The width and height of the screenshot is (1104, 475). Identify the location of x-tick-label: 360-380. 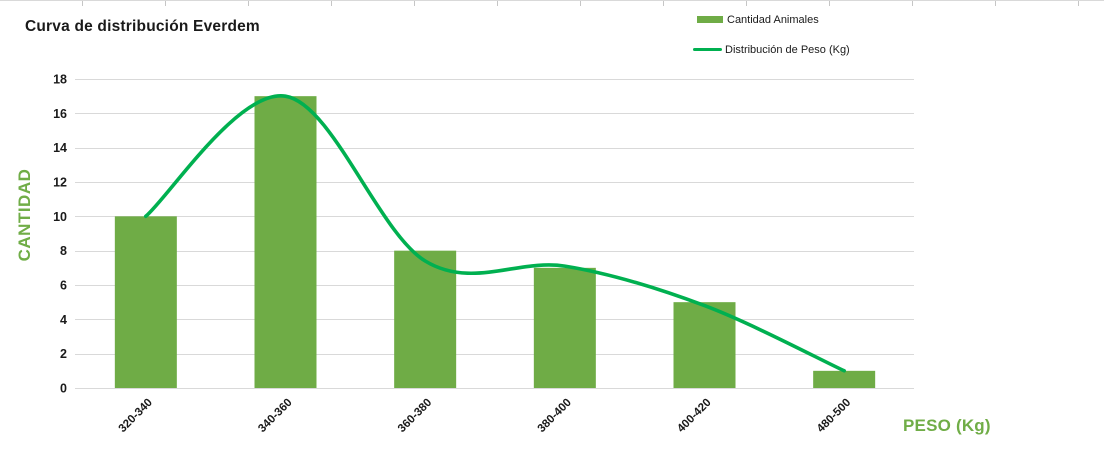
(415, 416).